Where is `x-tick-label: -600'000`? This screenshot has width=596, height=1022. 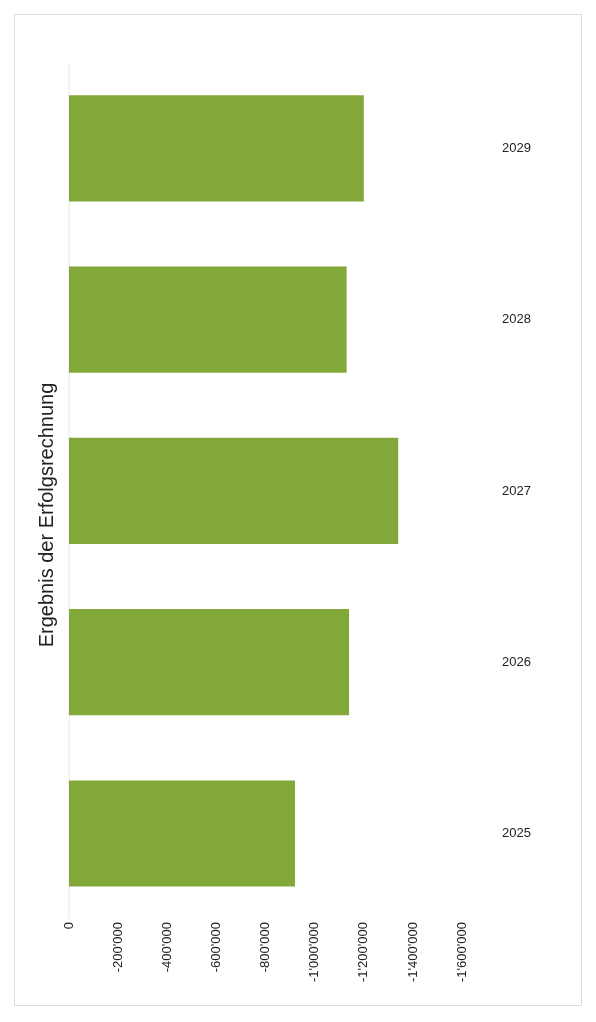 x-tick-label: -600'000 is located at coordinates (215, 947).